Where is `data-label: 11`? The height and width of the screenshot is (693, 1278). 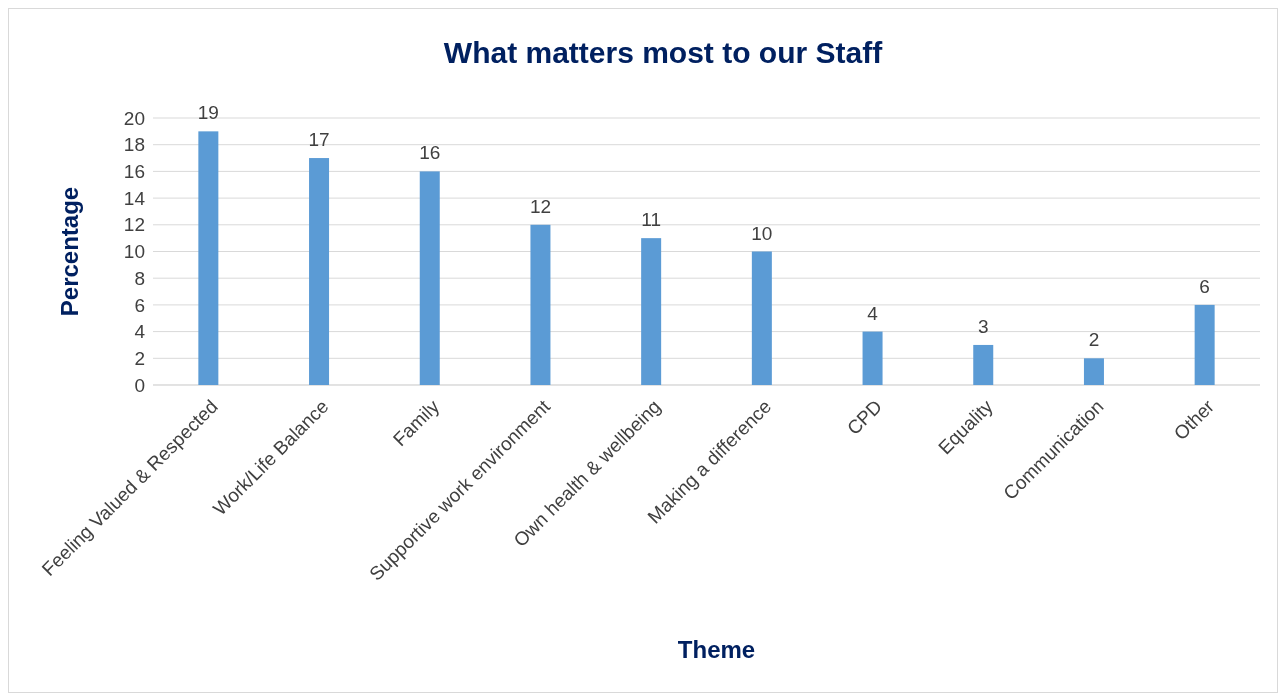
data-label: 11 is located at coordinates (651, 220).